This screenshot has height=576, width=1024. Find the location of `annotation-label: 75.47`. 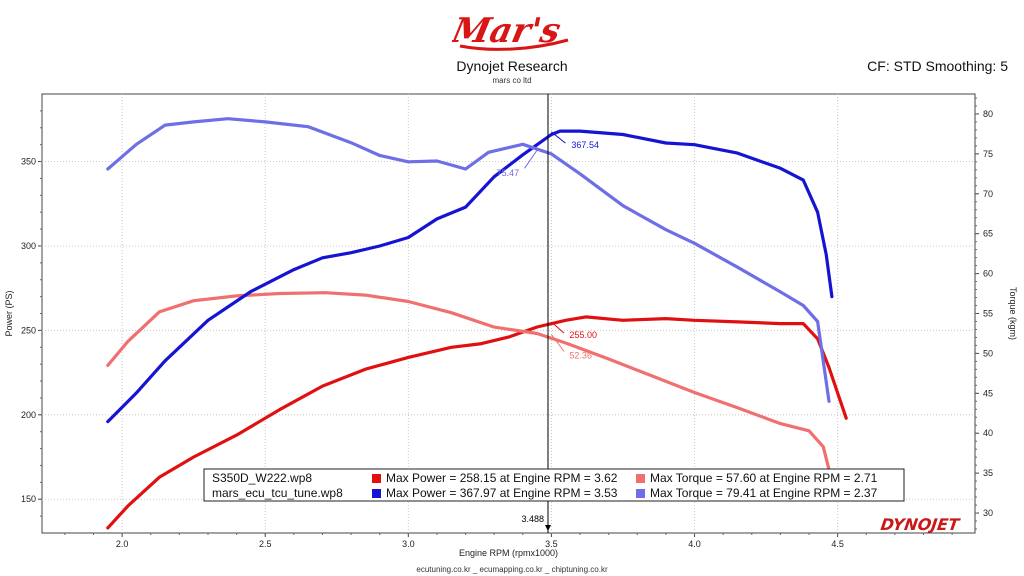

annotation-label: 75.47 is located at coordinates (508, 173).